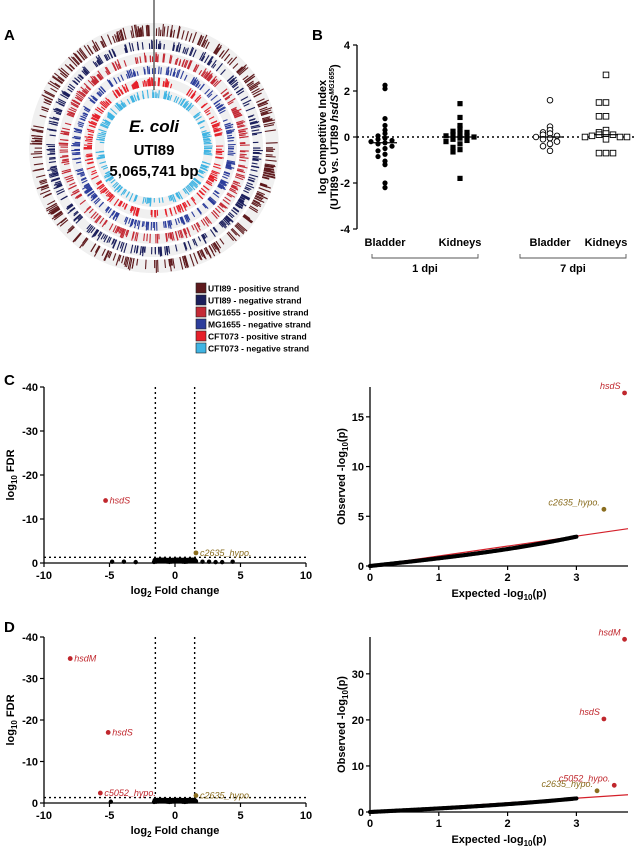 The image size is (641, 850). I want to click on gene-point, so click(124, 561).